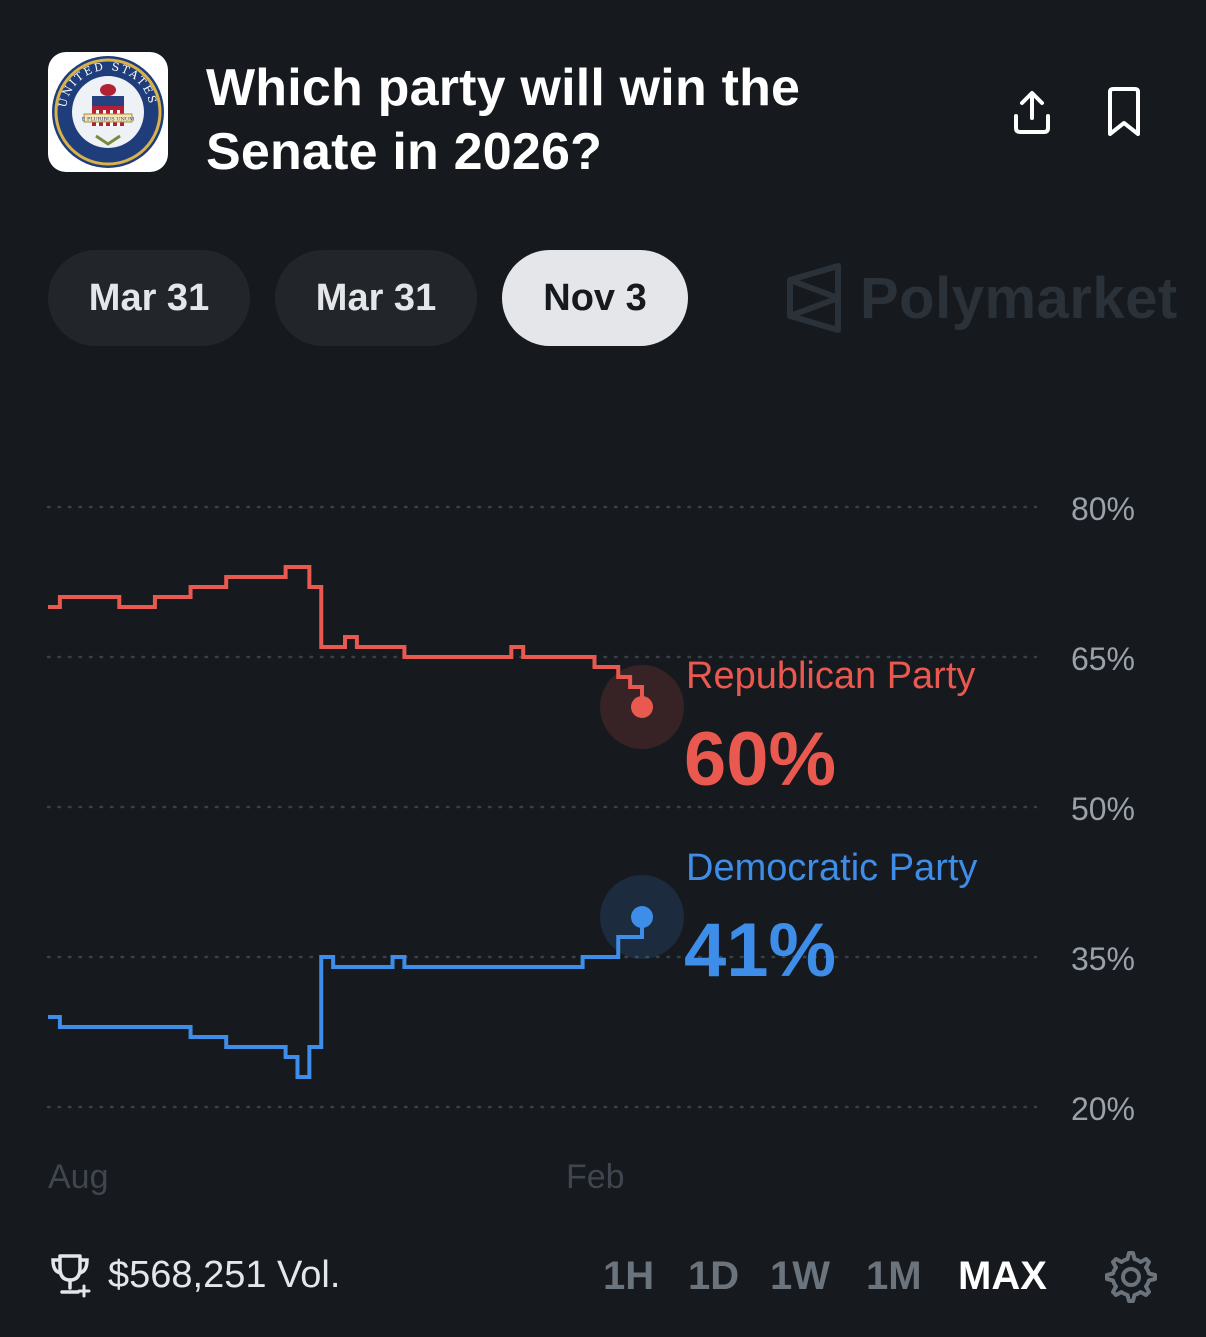  What do you see at coordinates (376, 298) in the screenshot?
I see `date-tab-2: Mar 31` at bounding box center [376, 298].